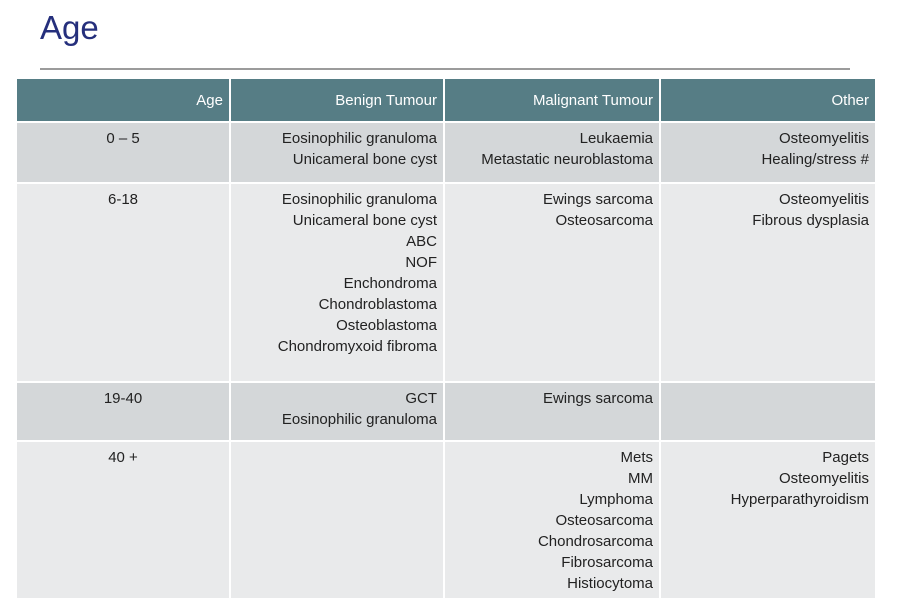 The height and width of the screenshot is (604, 902). Describe the element at coordinates (552, 100) in the screenshot. I see `column-header-malignant: Malignant Tumour` at that location.